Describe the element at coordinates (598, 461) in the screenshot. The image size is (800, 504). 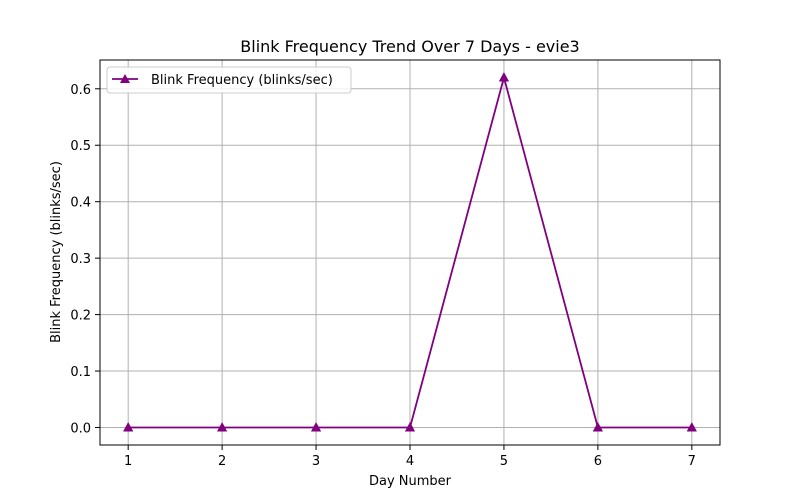
I see `x-tick-label: 6` at that location.